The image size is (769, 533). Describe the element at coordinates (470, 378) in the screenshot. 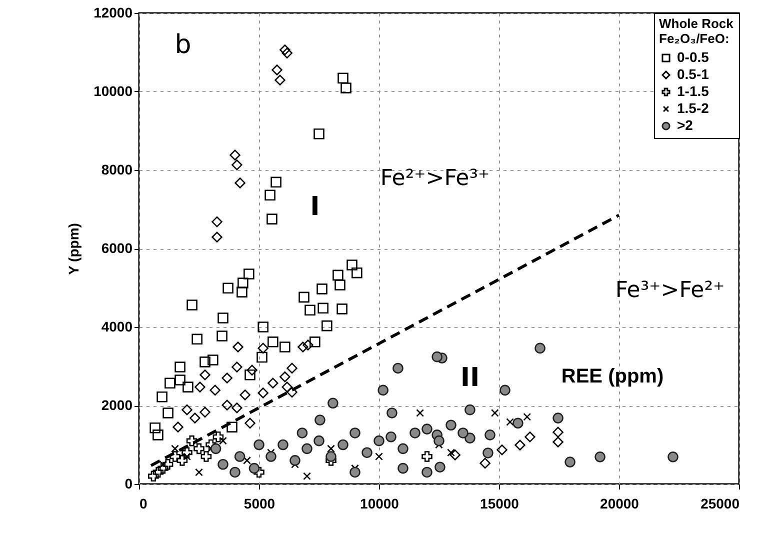

I see `annotation: II` at that location.